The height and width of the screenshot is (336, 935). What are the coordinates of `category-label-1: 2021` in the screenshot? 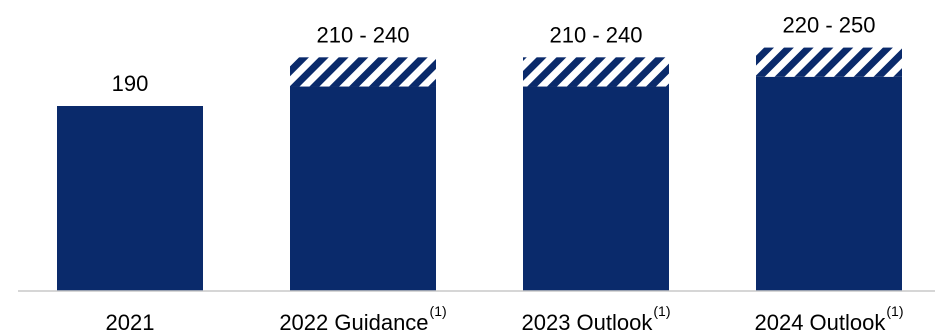 It's located at (130, 322).